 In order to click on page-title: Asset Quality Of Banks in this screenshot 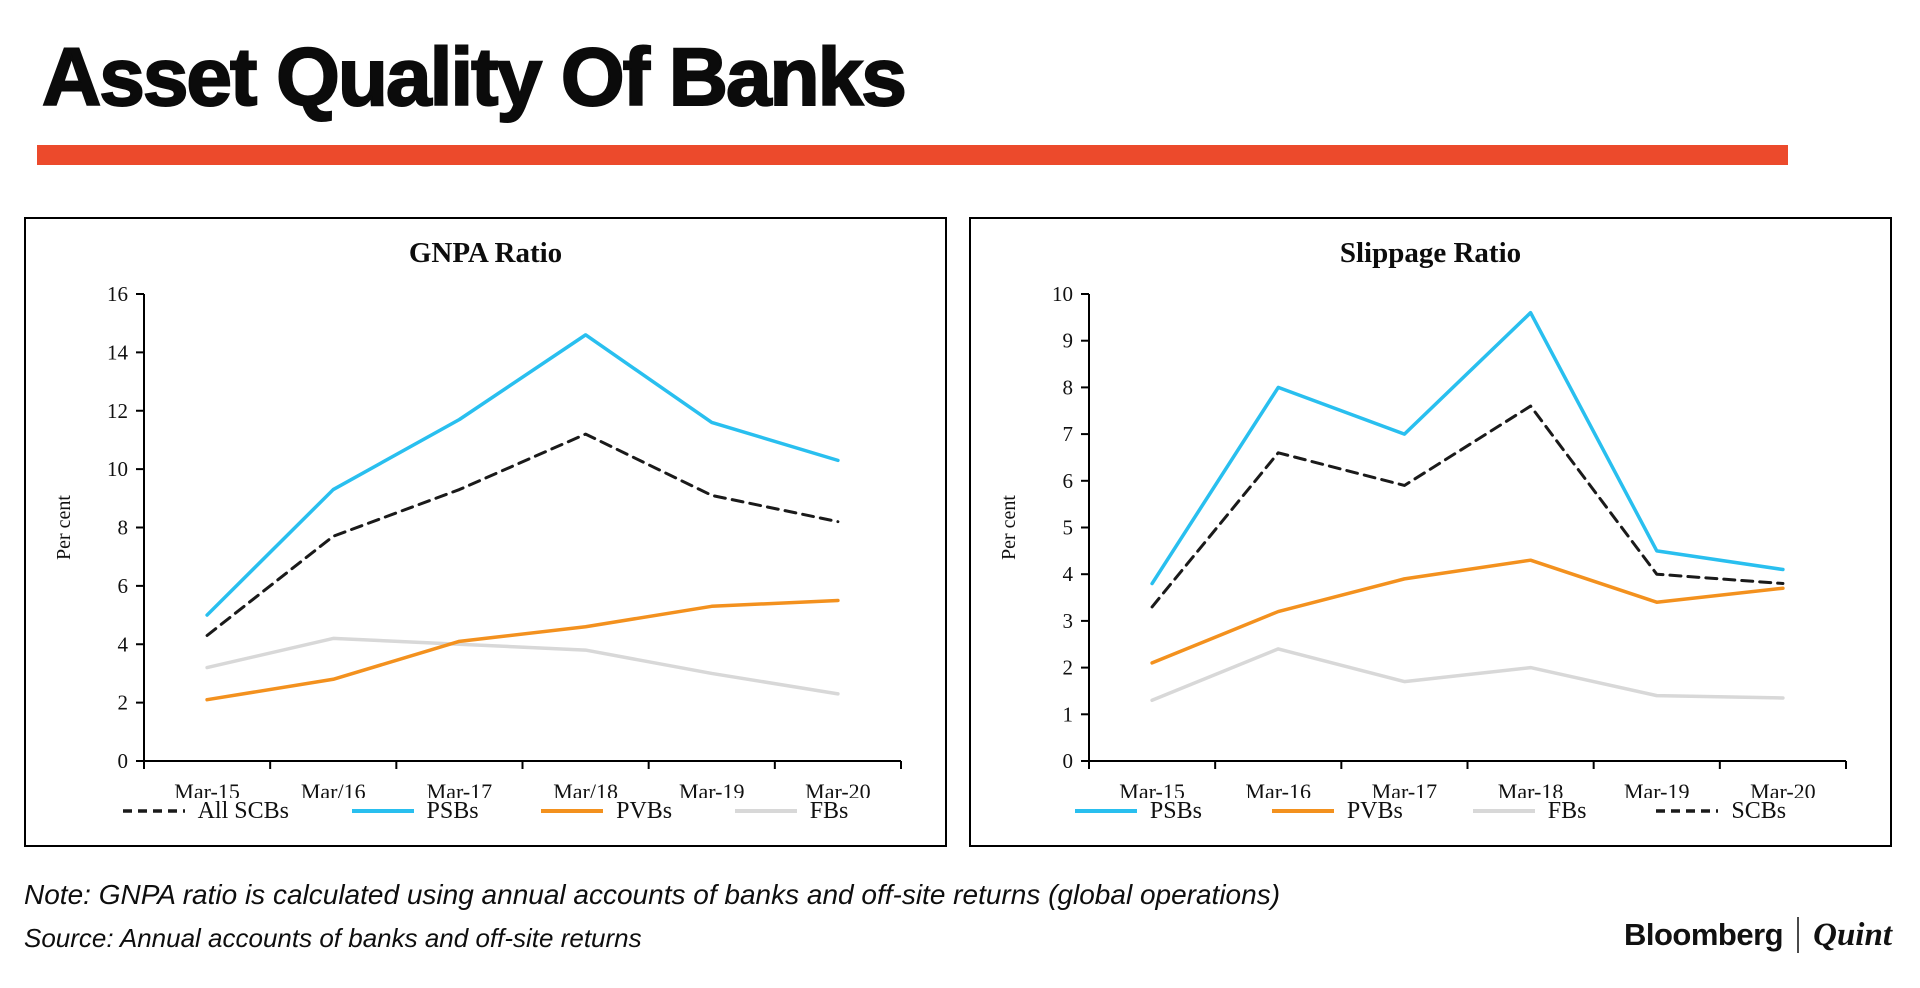, I will do `click(474, 77)`.